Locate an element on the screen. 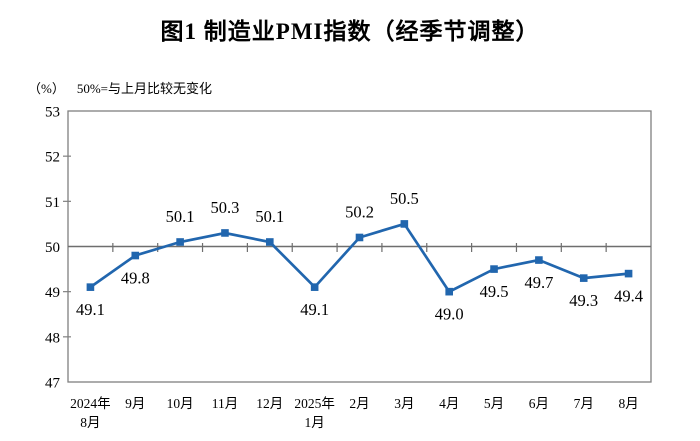  x-axis-category-label: 3月 is located at coordinates (404, 403).